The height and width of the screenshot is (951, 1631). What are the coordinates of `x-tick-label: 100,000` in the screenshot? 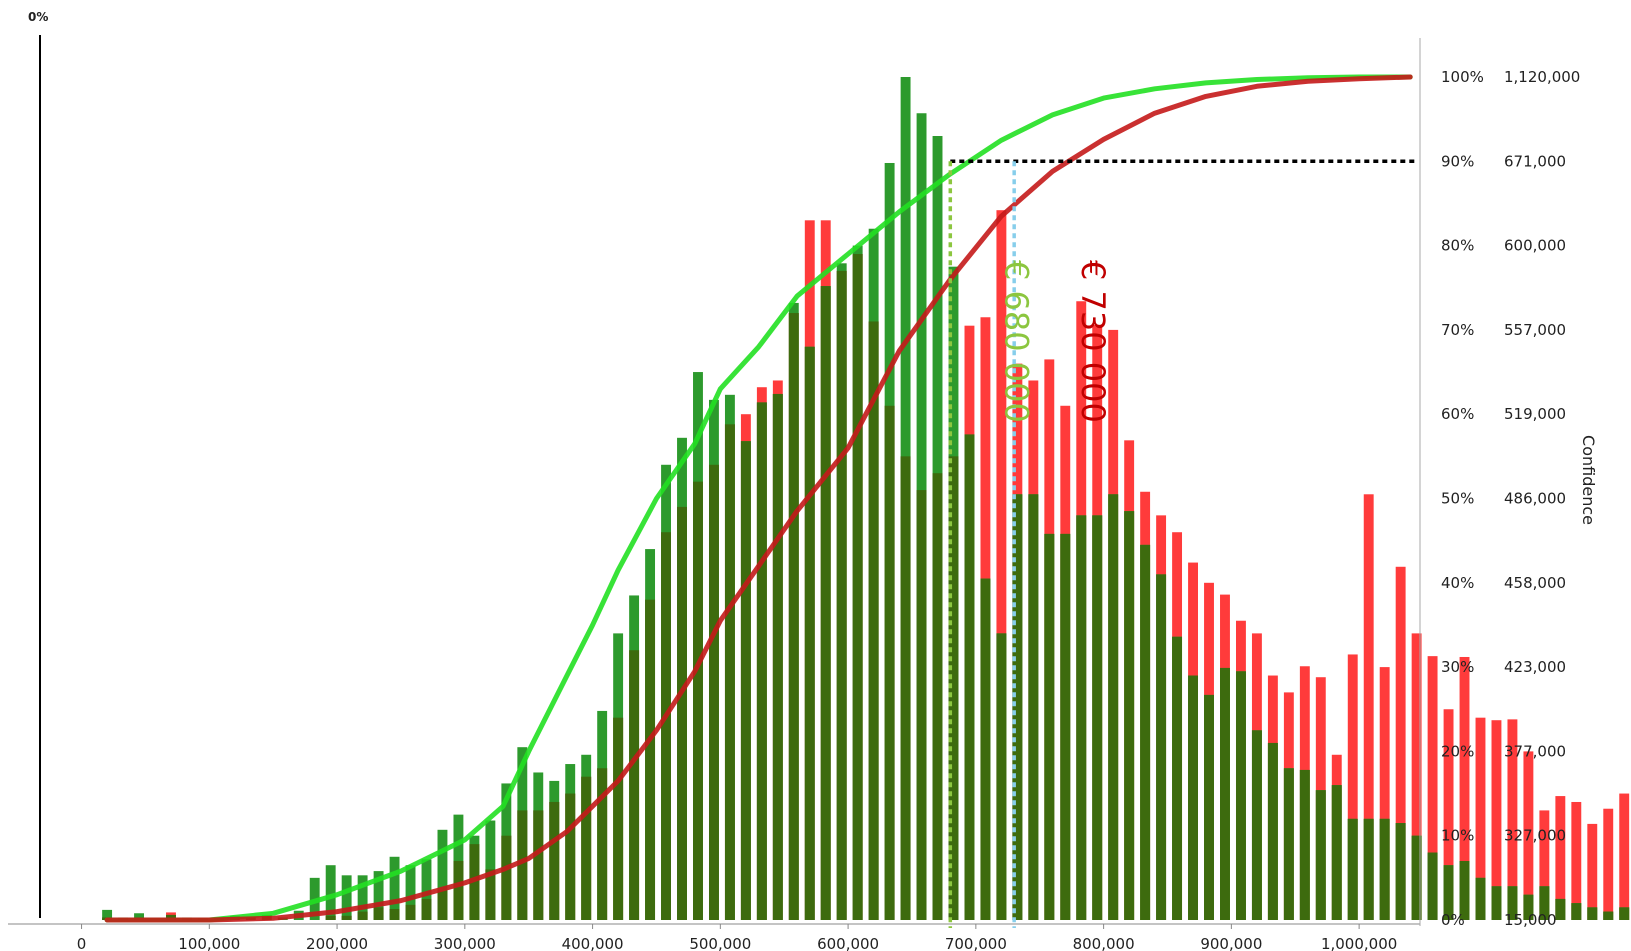 It's located at (209, 943).